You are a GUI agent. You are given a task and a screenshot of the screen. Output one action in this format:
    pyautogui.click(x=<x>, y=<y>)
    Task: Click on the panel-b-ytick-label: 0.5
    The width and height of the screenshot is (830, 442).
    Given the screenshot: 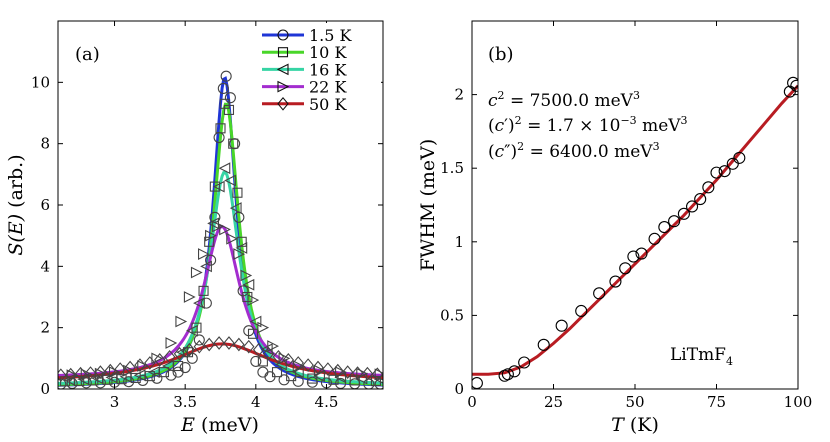 What is the action you would take?
    pyautogui.click(x=452, y=315)
    